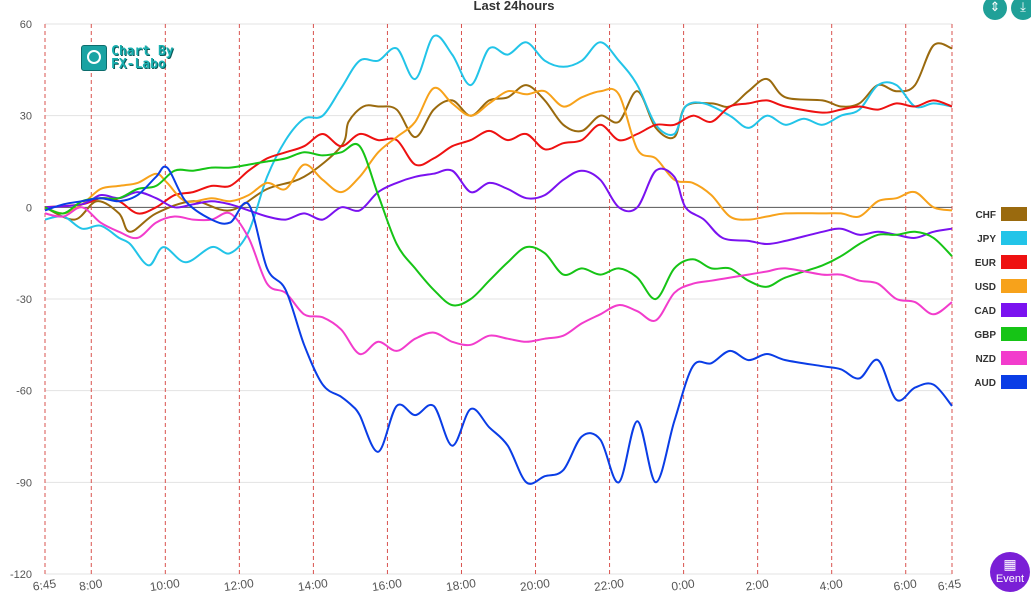 The height and width of the screenshot is (592, 1031). I want to click on legend-item-usd: USD, so click(1001, 286).